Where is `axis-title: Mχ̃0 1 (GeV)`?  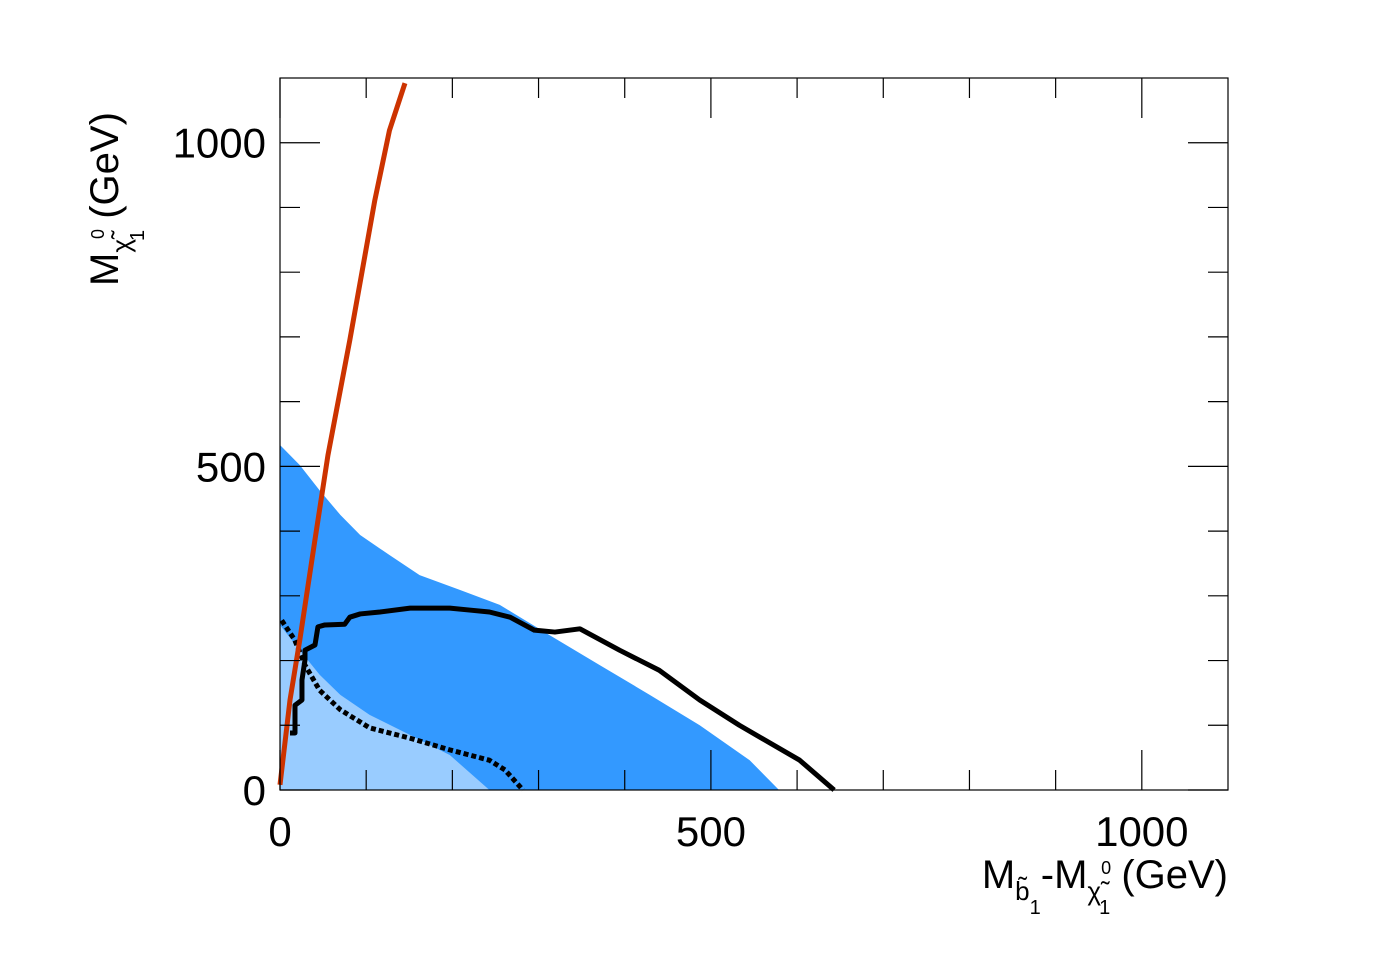
axis-title: Mχ̃0 1 (GeV) is located at coordinates (116, 199).